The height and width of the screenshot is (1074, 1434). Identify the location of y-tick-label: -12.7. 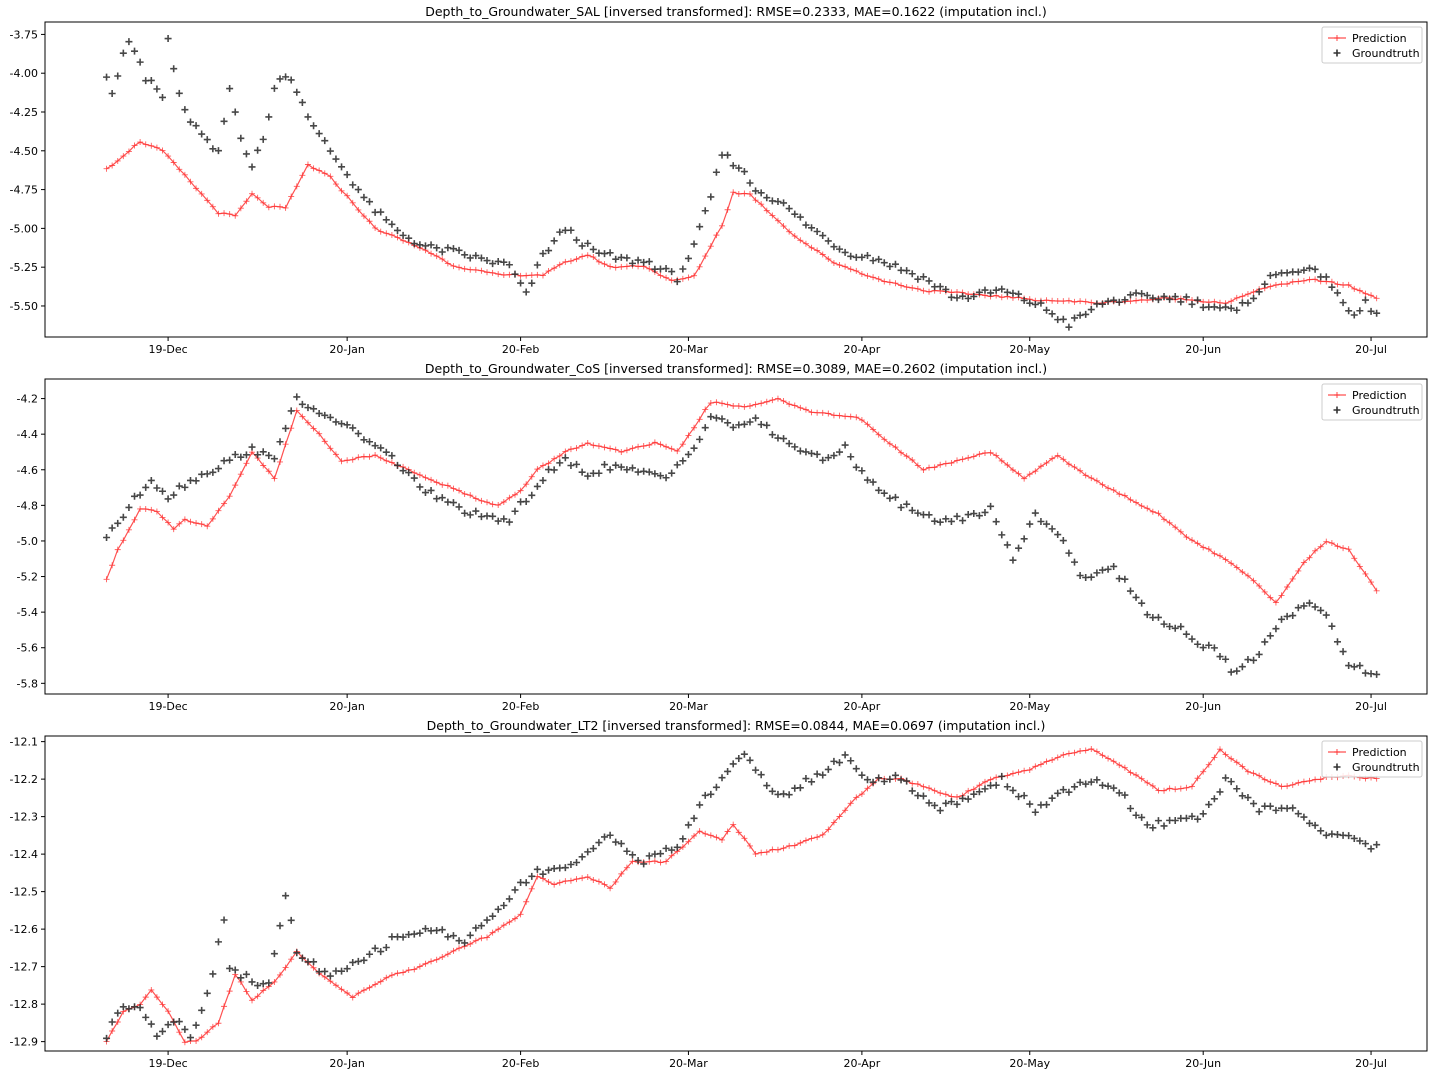
(24, 967).